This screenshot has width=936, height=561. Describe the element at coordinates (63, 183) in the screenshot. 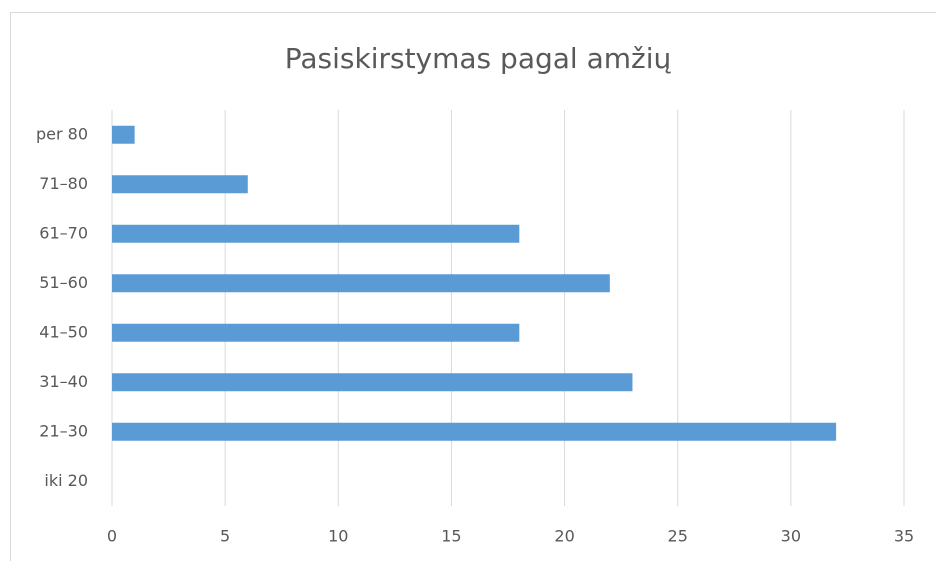

I see `y-tick-label: 71–80` at that location.